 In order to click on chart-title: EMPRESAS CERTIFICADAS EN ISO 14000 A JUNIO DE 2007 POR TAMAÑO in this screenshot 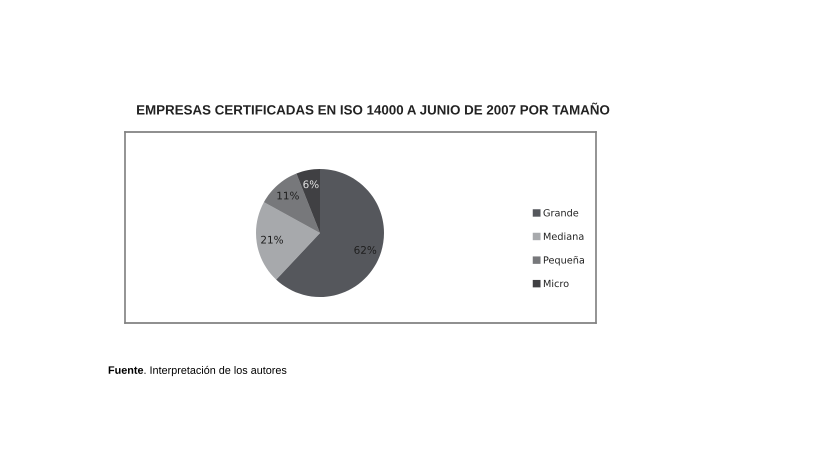, I will do `click(373, 108)`.